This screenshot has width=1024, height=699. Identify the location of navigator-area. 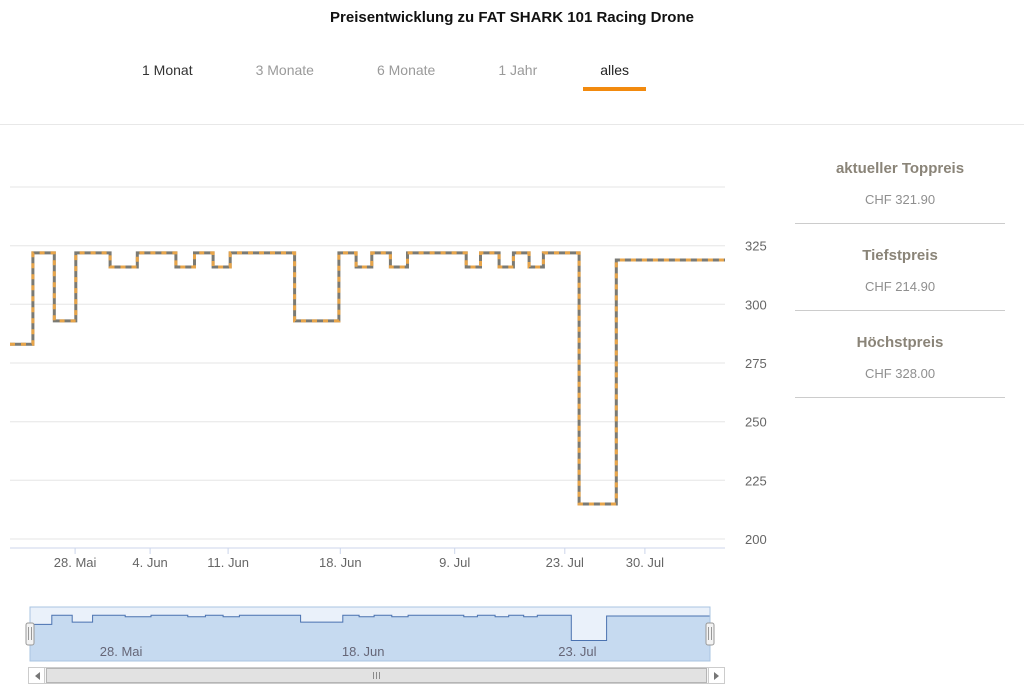
(370, 638).